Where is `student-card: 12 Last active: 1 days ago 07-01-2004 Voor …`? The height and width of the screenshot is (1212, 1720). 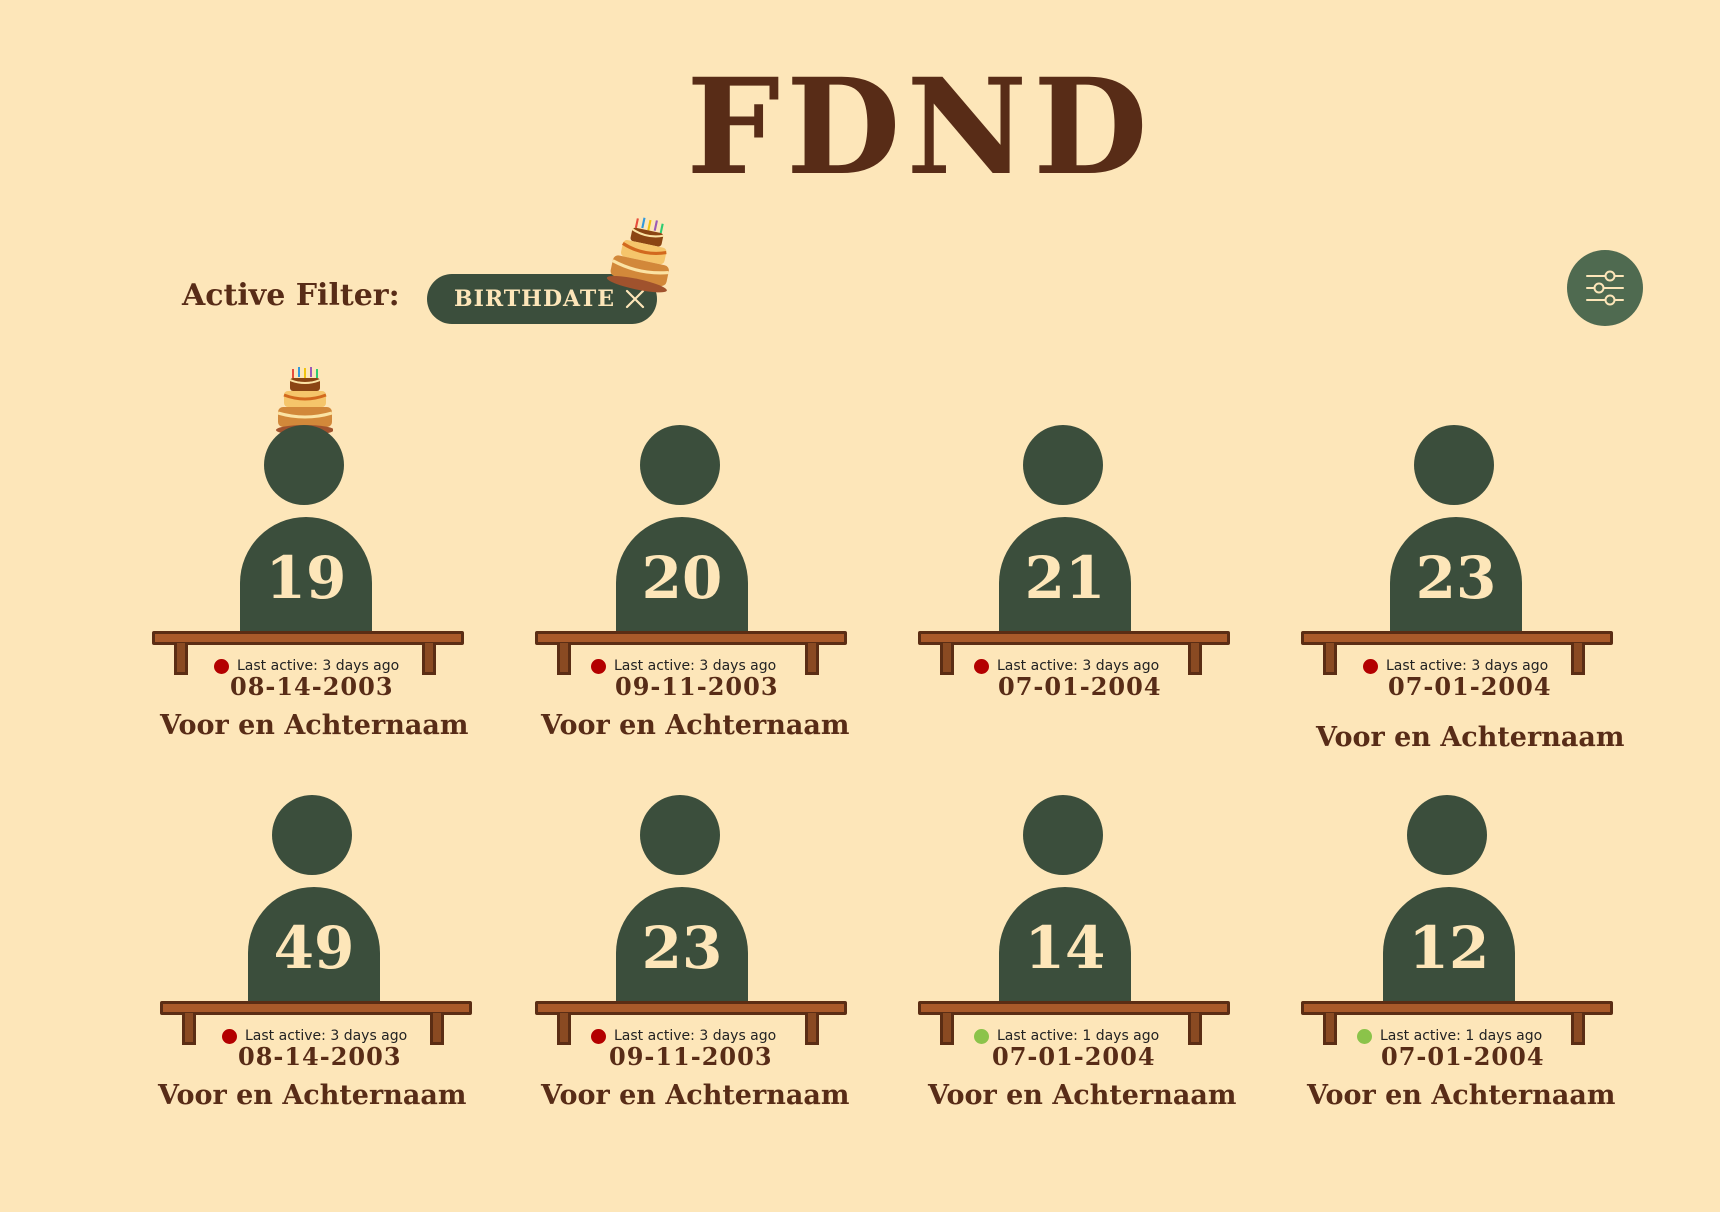 student-card: 12 Last active: 1 days ago 07-01-2004 Voor … is located at coordinates (1461, 965).